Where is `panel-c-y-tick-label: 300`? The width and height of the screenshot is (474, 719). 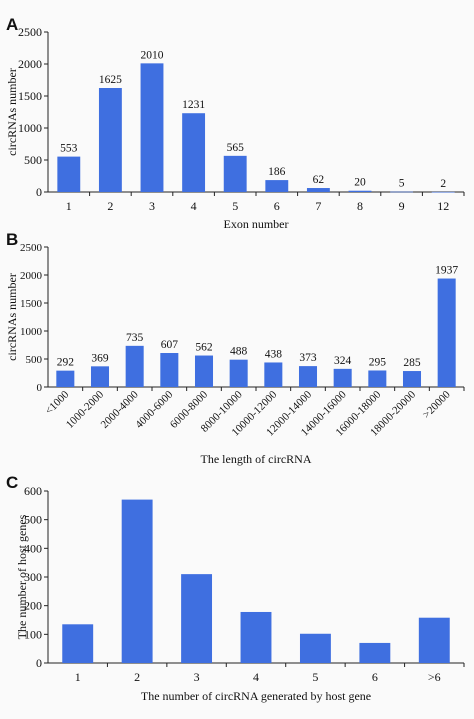 panel-c-y-tick-label: 300 is located at coordinates (33, 577).